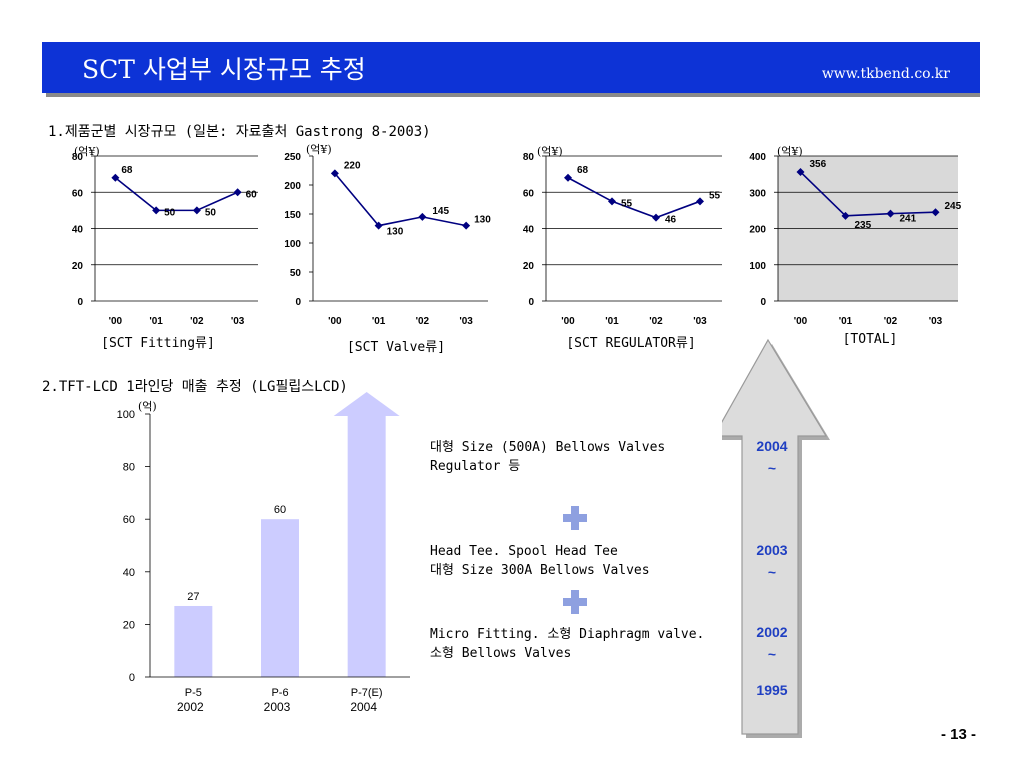 The height and width of the screenshot is (768, 1024). What do you see at coordinates (757, 157) in the screenshot?
I see `y-tick-label: 400` at bounding box center [757, 157].